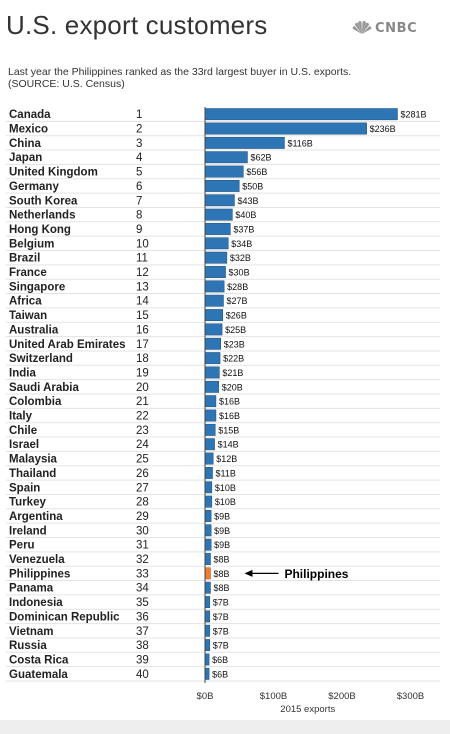  Describe the element at coordinates (260, 158) in the screenshot. I see `value-label: $62B` at that location.